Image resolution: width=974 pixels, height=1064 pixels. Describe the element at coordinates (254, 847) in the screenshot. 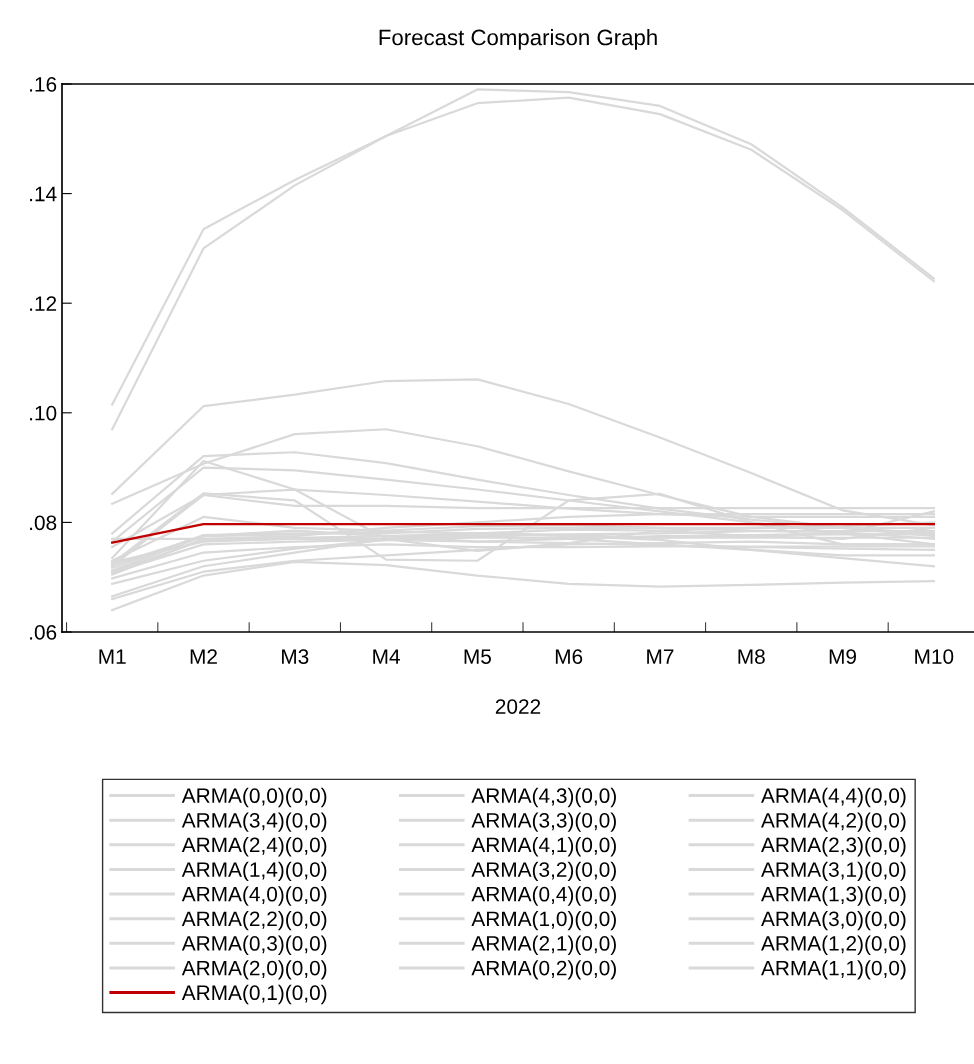

I see `legend-label: ARMA(2,4)(0,0)` at that location.